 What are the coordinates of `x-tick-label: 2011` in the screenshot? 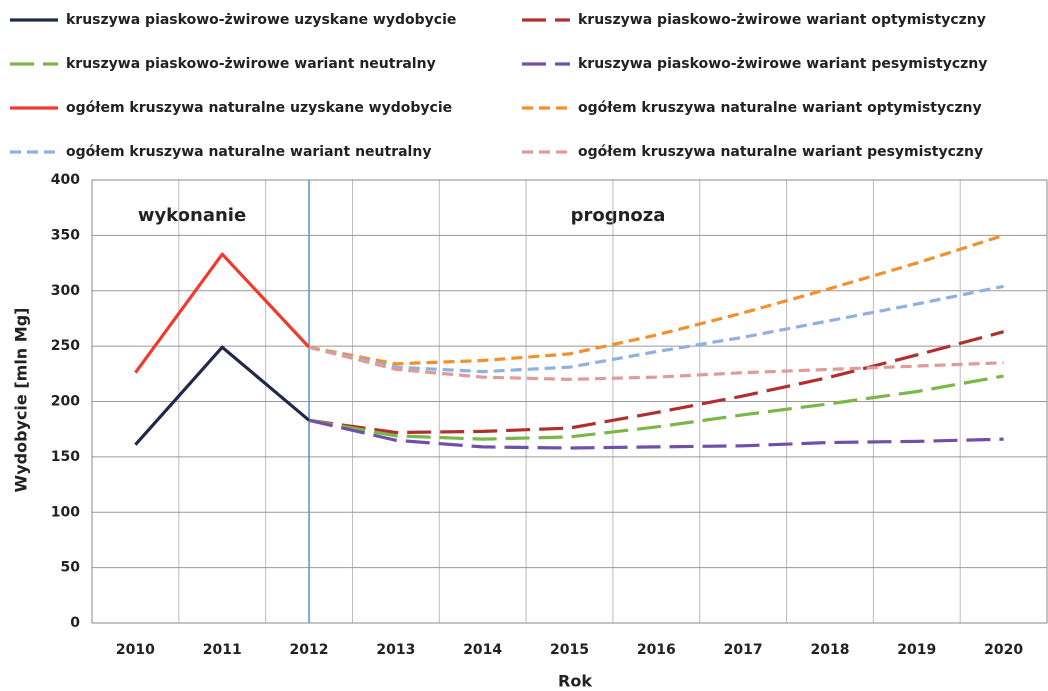 It's located at (222, 650).